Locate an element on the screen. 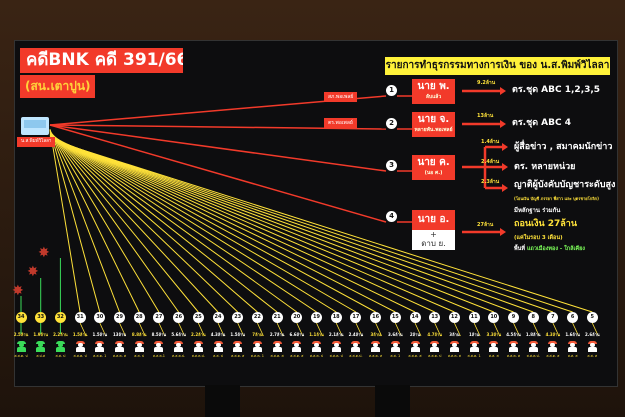  branch-2-name: นาย จ. is located at coordinates (433, 119).